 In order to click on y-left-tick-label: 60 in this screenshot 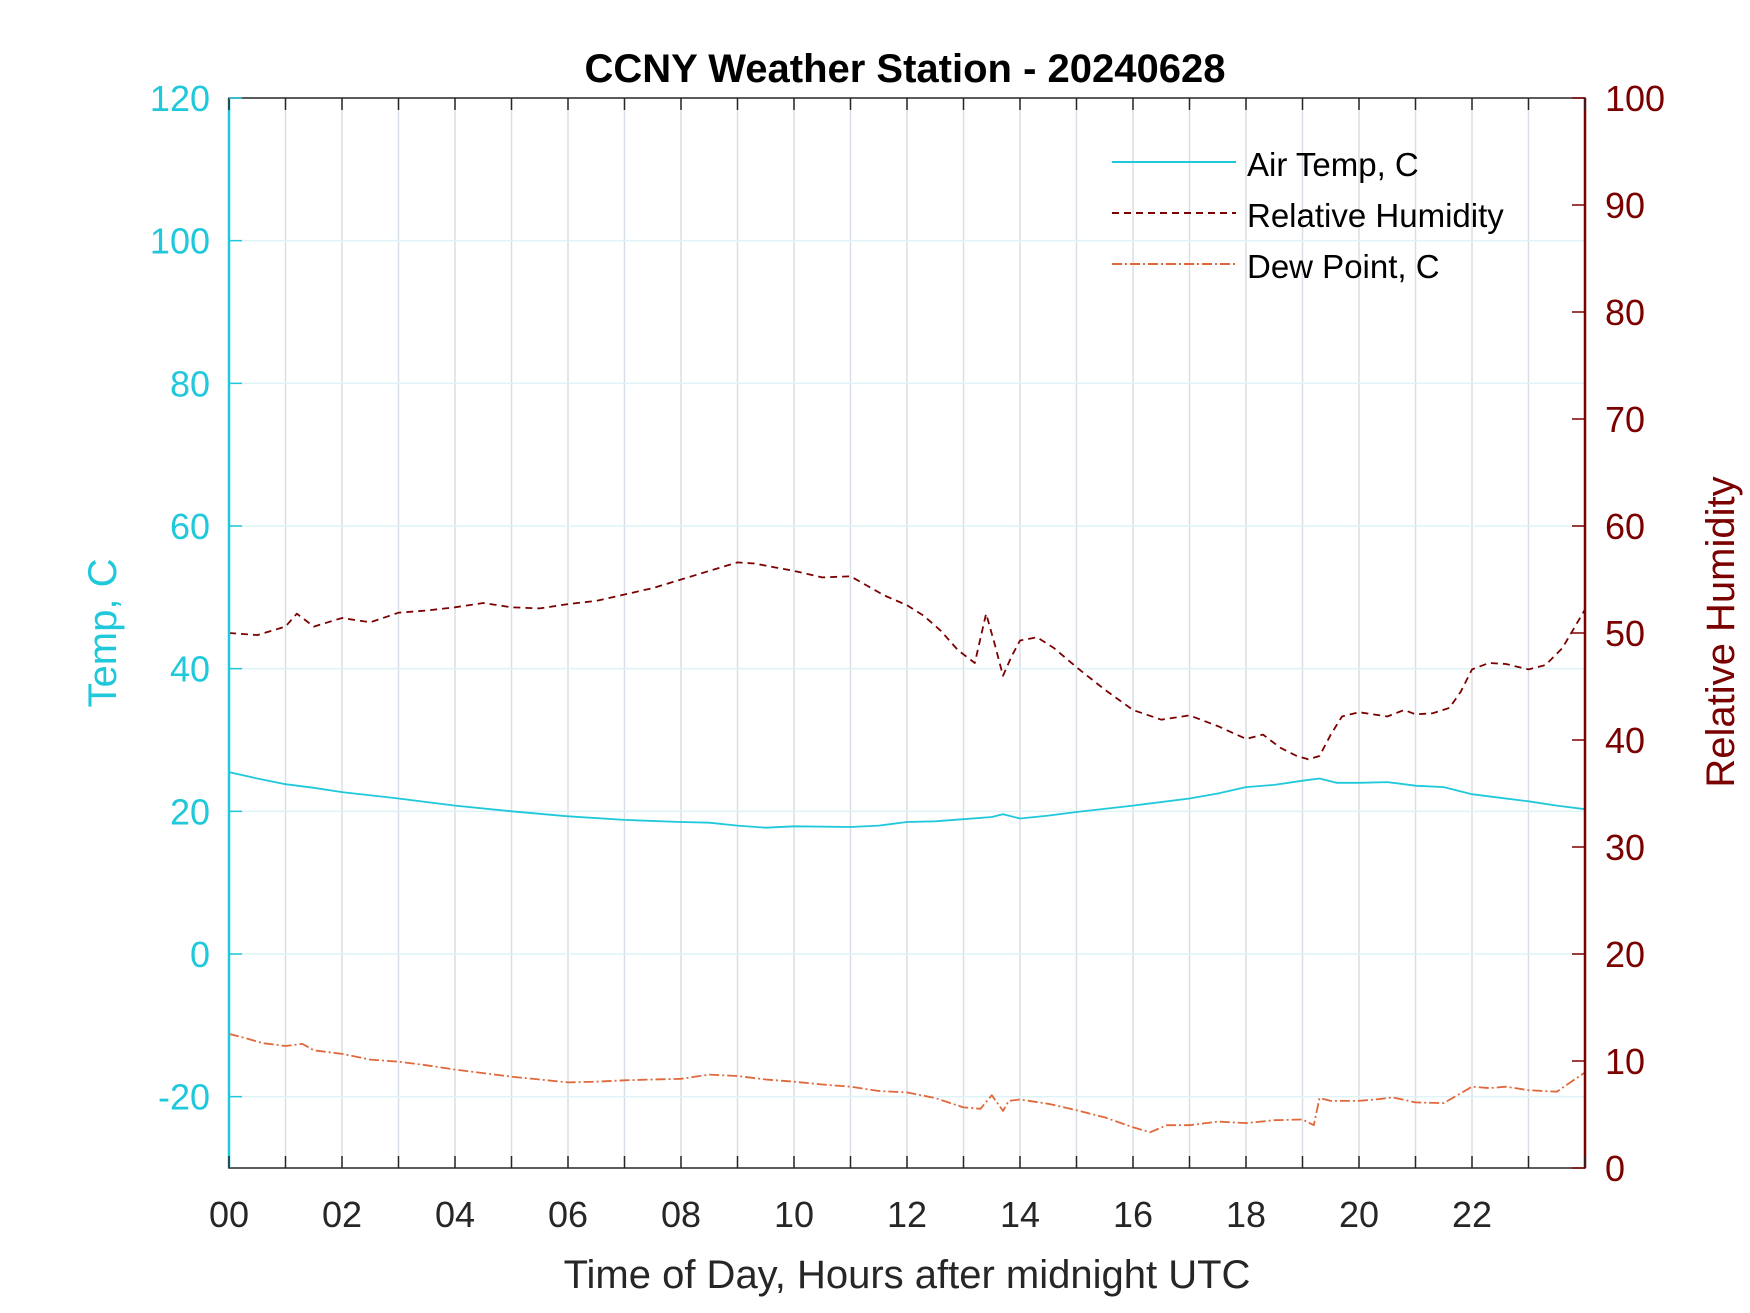, I will do `click(190, 526)`.